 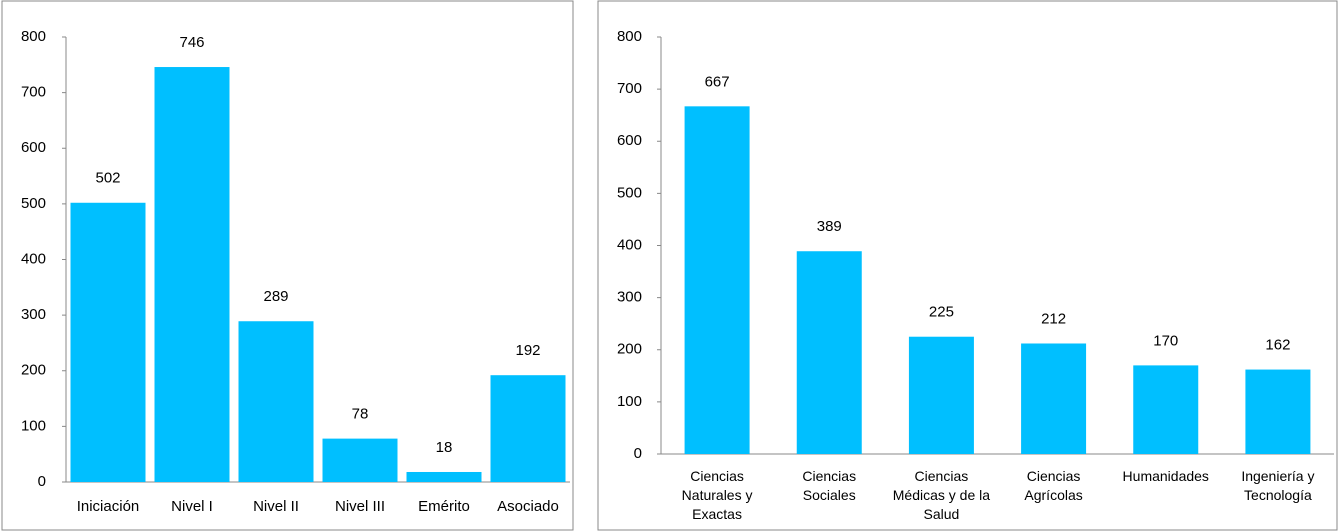 I want to click on x-tick-label: Nivel III, so click(x=359, y=506).